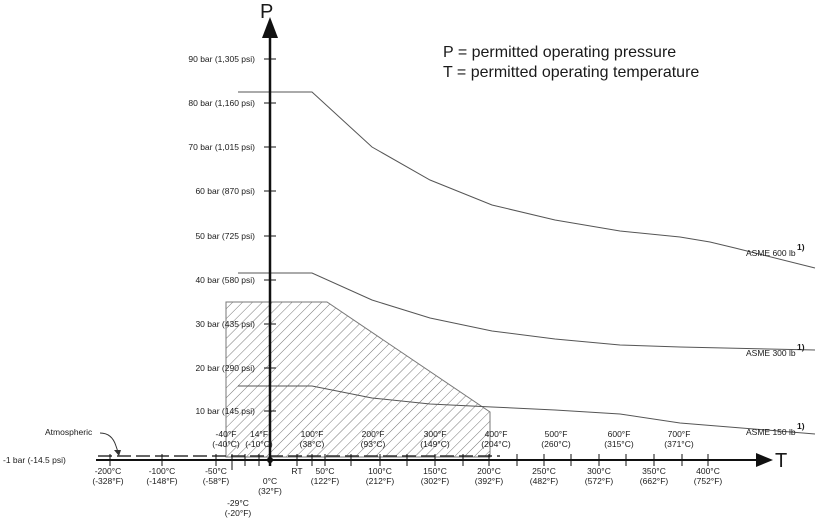 Image resolution: width=821 pixels, height=528 pixels. What do you see at coordinates (238, 503) in the screenshot?
I see `x-label-below: -29°C` at bounding box center [238, 503].